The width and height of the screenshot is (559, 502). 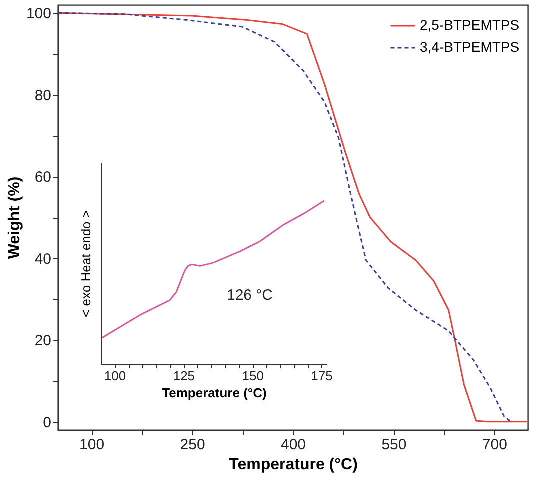 I want to click on legend-label: 3,4-BTPEMTPS, so click(x=470, y=47).